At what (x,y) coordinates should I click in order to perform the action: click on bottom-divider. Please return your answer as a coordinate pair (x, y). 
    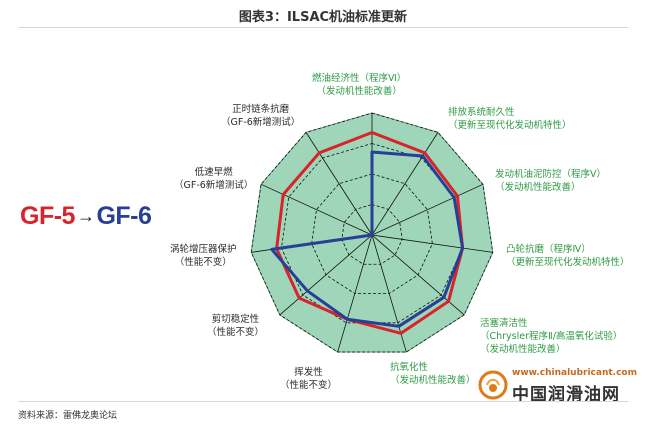
    Looking at the image, I should click on (323, 401).